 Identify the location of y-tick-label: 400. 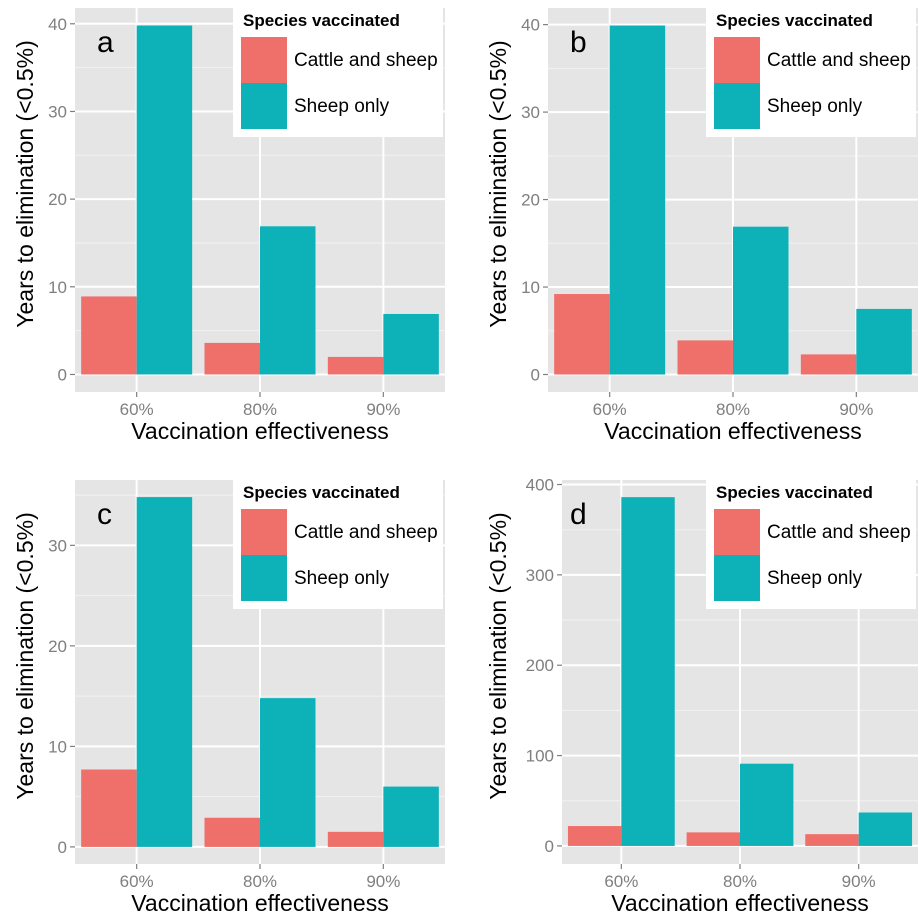
(540, 485).